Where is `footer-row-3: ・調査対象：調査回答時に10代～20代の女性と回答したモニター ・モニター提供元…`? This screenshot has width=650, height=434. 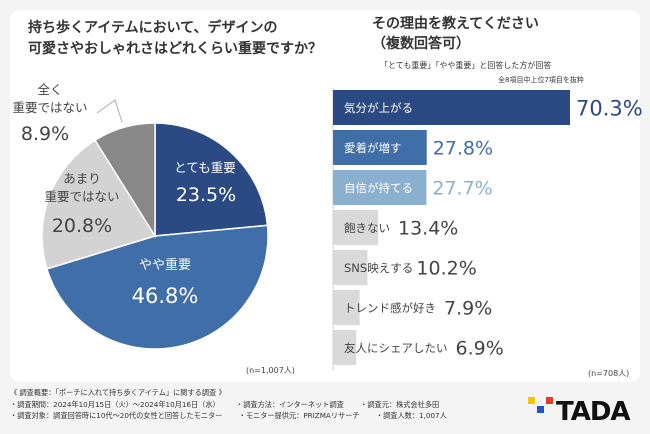 footer-row-3: ・調査対象：調査回答時に10代～20代の女性と回答したモニター ・モニター提供元… is located at coordinates (228, 416).